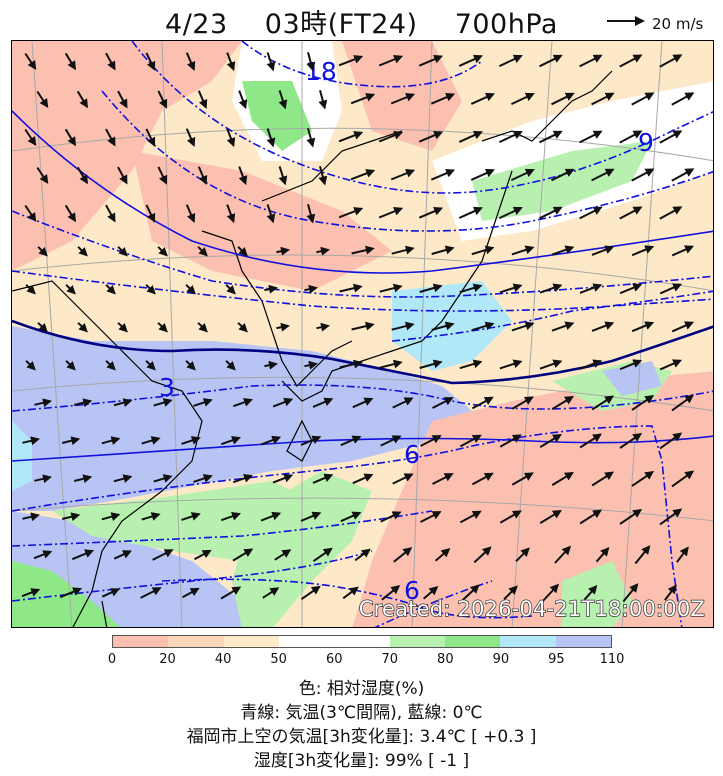 Image resolution: width=723 pixels, height=776 pixels. Describe the element at coordinates (556, 659) in the screenshot. I see `colorbar-tick-label: 95` at that location.